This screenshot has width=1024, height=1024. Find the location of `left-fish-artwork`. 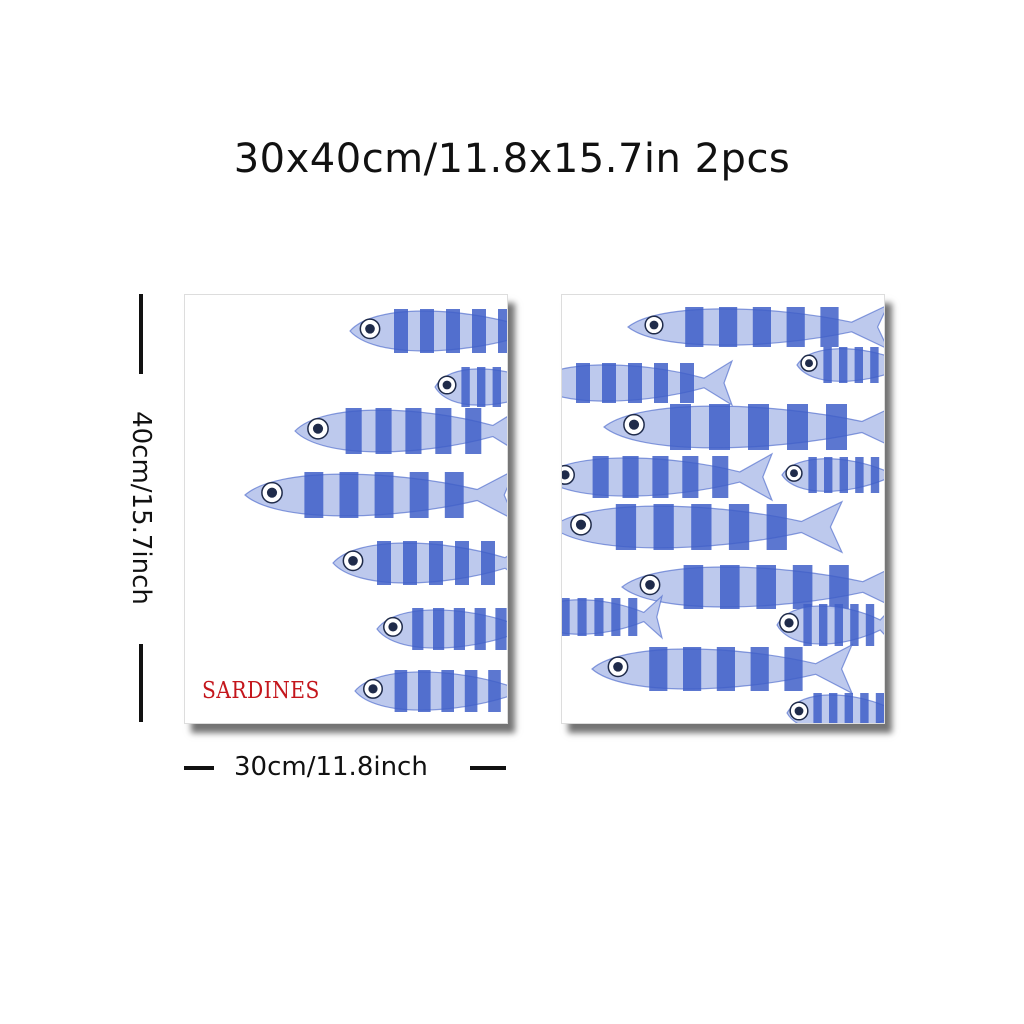

left-fish-artwork is located at coordinates (375, 510).